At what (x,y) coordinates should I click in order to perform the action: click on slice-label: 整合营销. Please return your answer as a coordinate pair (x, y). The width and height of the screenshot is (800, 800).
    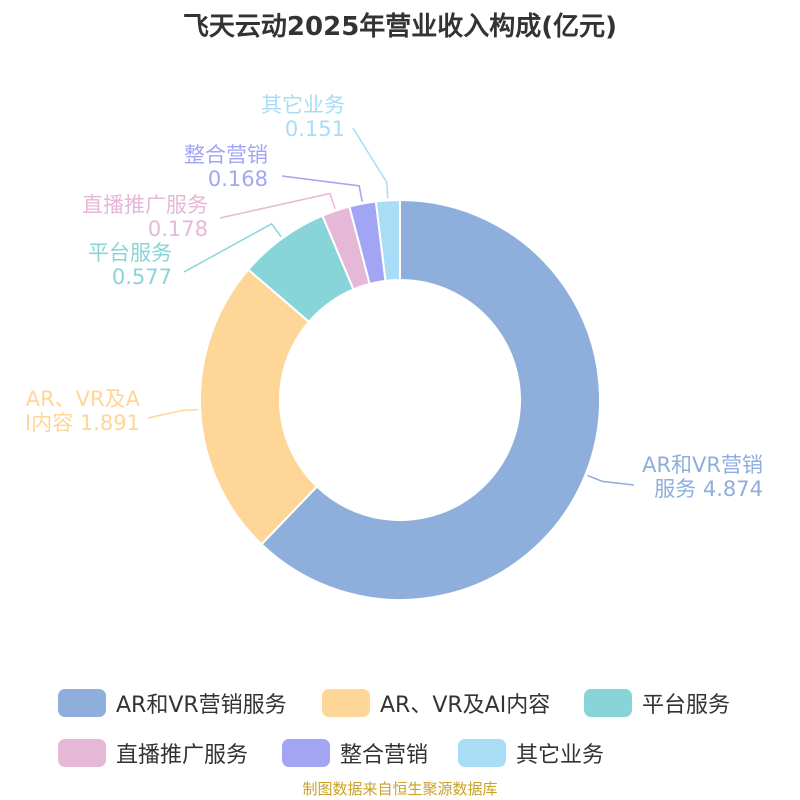
    Looking at the image, I should click on (226, 155).